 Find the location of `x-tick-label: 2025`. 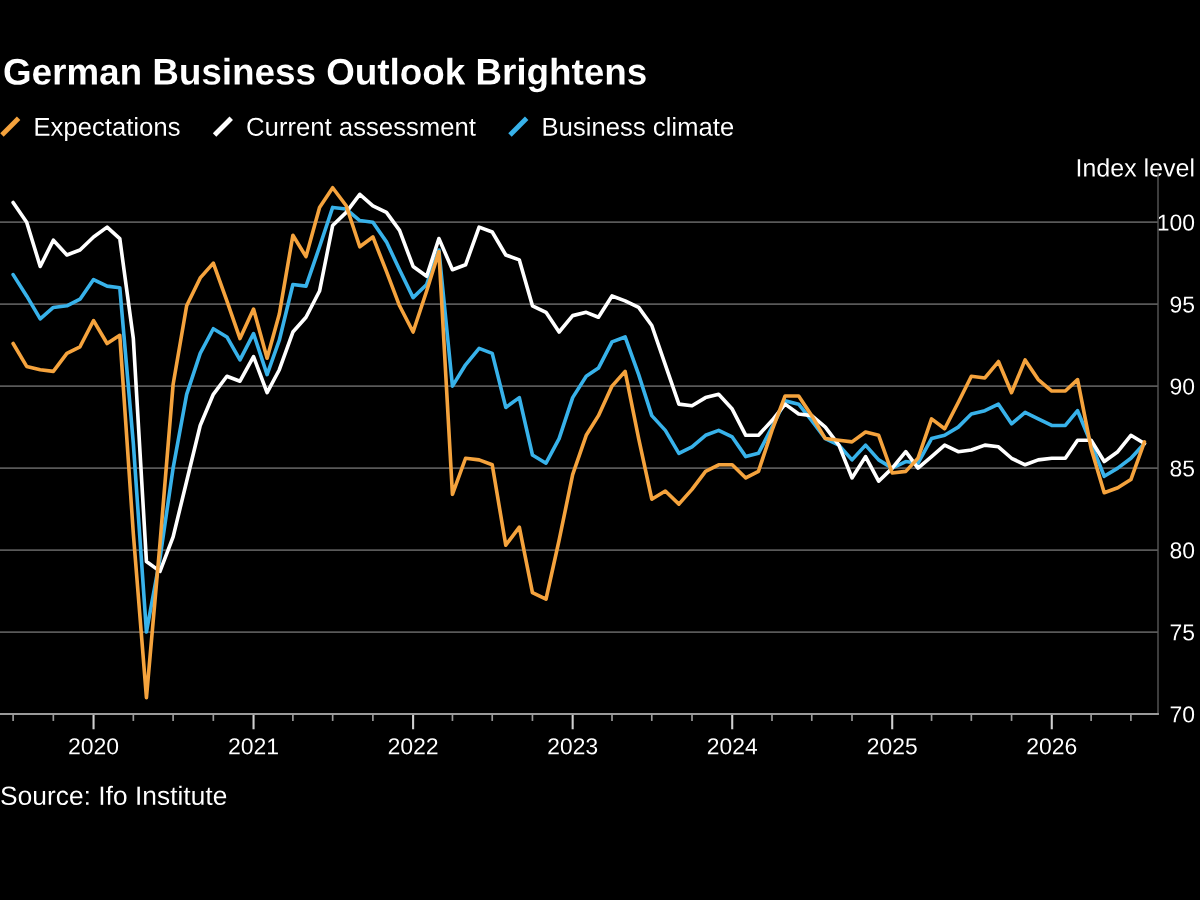

x-tick-label: 2025 is located at coordinates (892, 746).